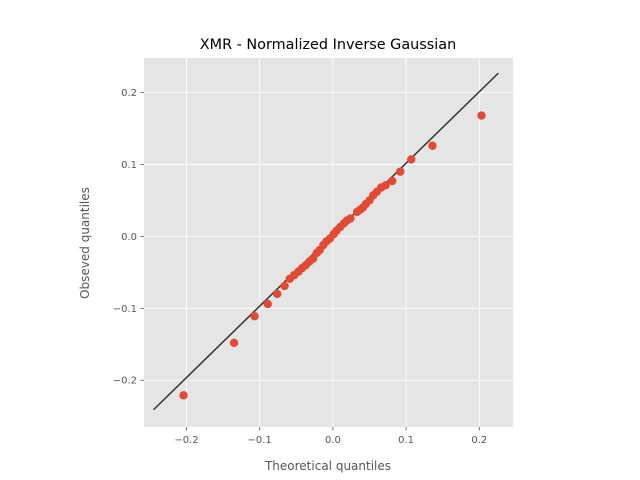 The image size is (640, 480). I want to click on y-tick-label: −0.2, so click(125, 381).